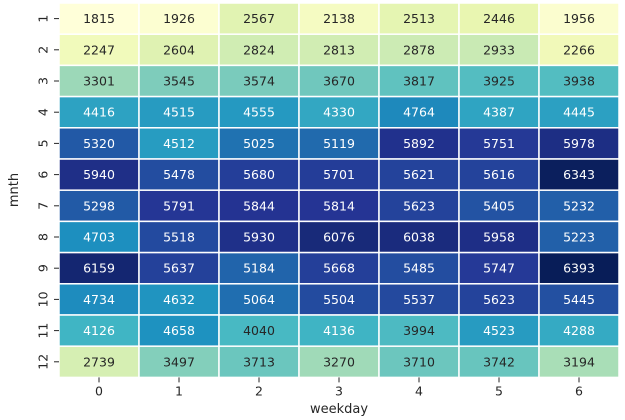  I want to click on cell-value-label: 3925, so click(499, 81).